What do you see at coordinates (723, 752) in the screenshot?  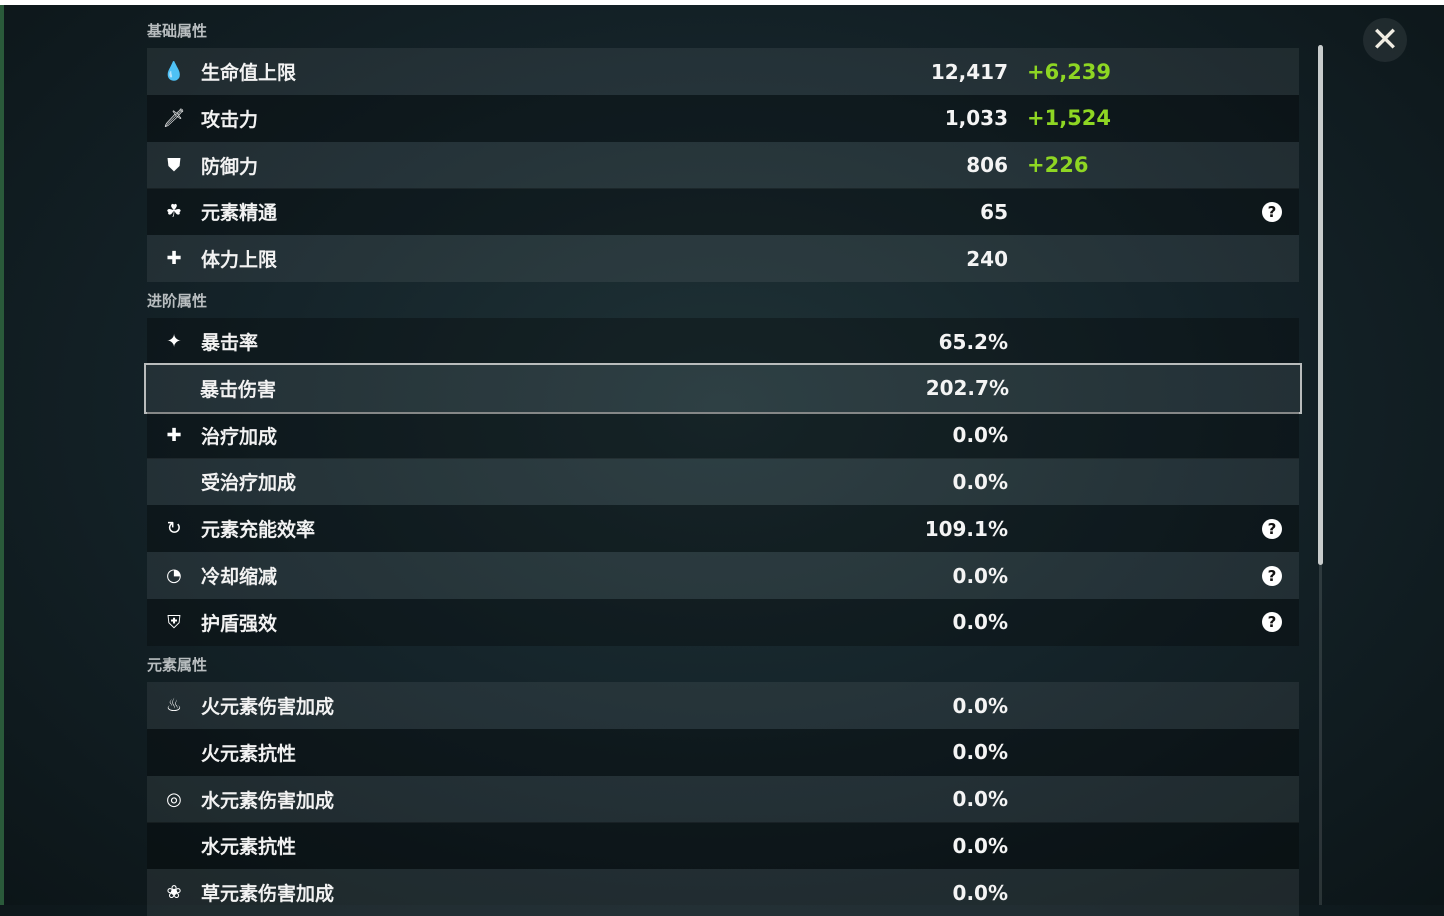 I see `attribute-row: 火元素抗性 0.0%` at bounding box center [723, 752].